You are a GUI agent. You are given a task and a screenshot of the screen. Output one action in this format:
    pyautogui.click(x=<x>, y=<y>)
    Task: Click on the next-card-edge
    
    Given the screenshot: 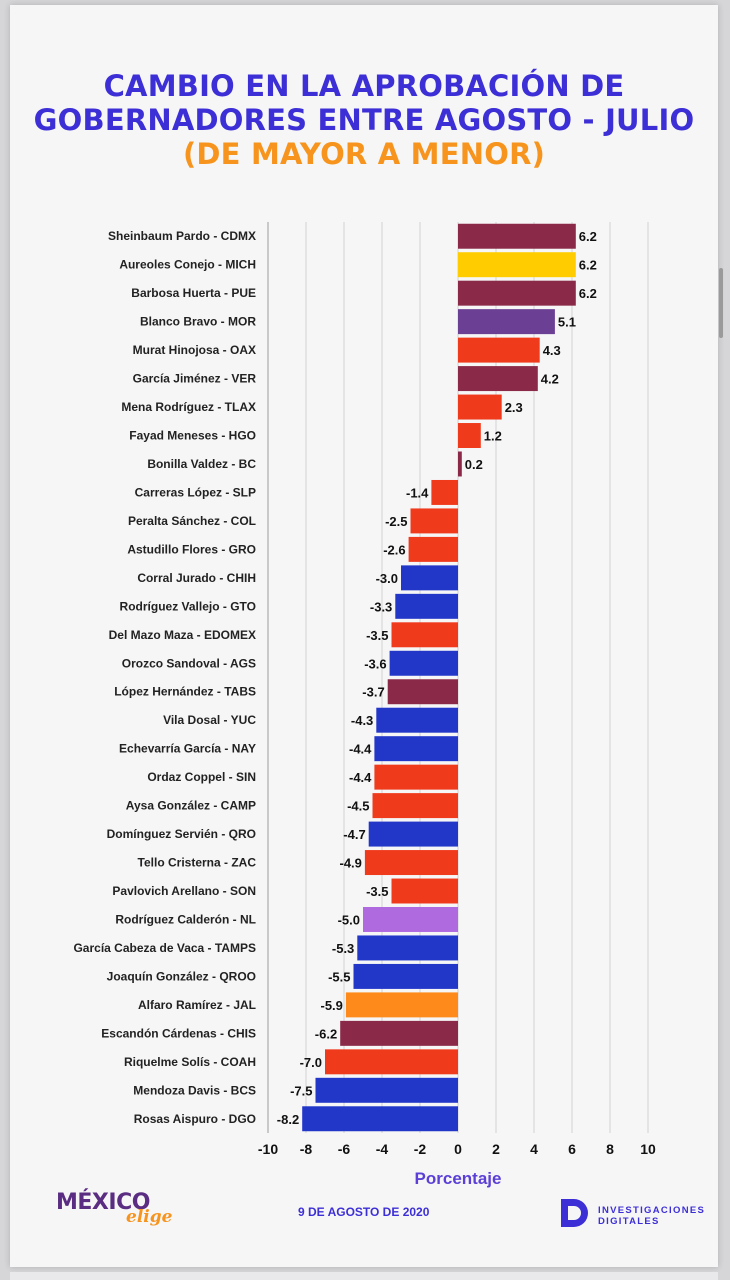 What is the action you would take?
    pyautogui.click(x=364, y=1276)
    